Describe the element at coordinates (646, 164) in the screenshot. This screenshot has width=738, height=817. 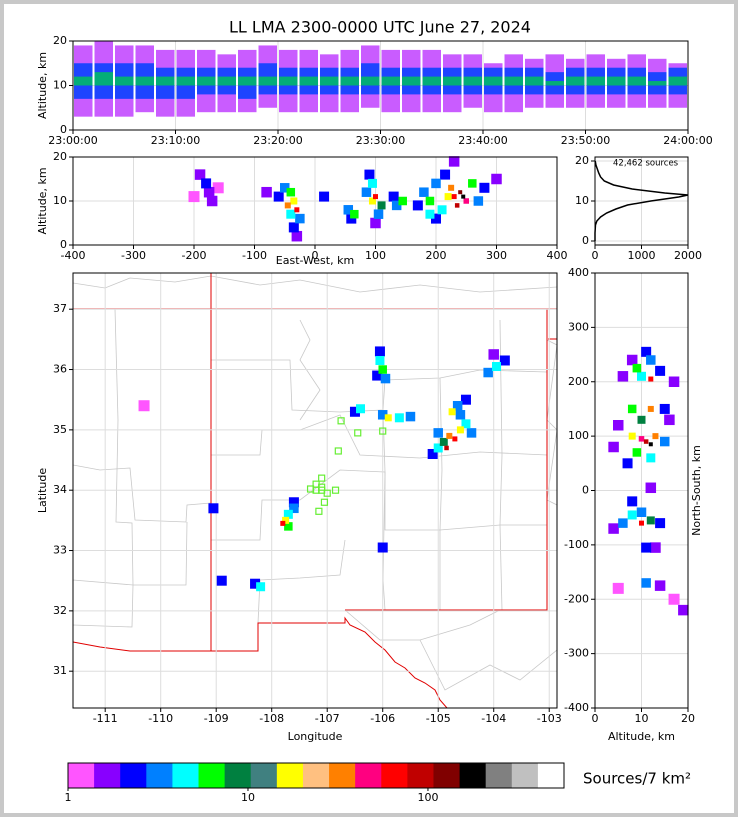
I see `source-count: 42,462 sources` at that location.